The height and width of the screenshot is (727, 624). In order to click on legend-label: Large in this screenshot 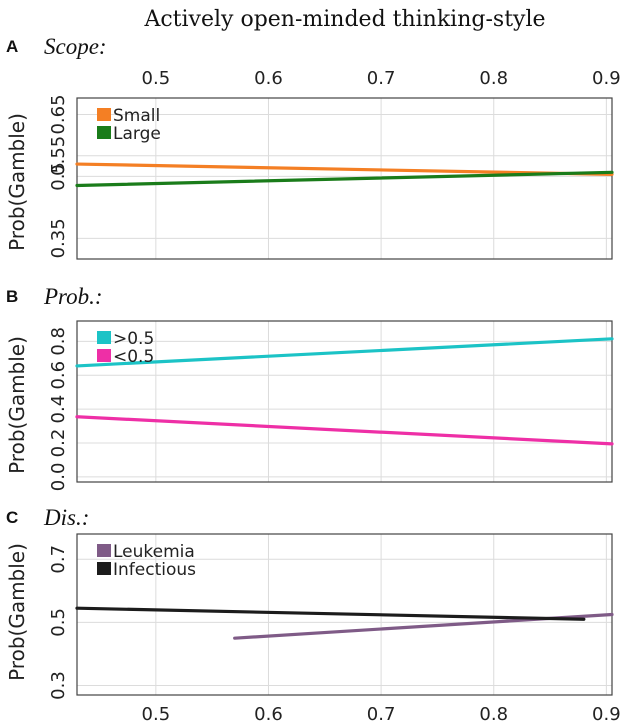, I will do `click(137, 134)`.